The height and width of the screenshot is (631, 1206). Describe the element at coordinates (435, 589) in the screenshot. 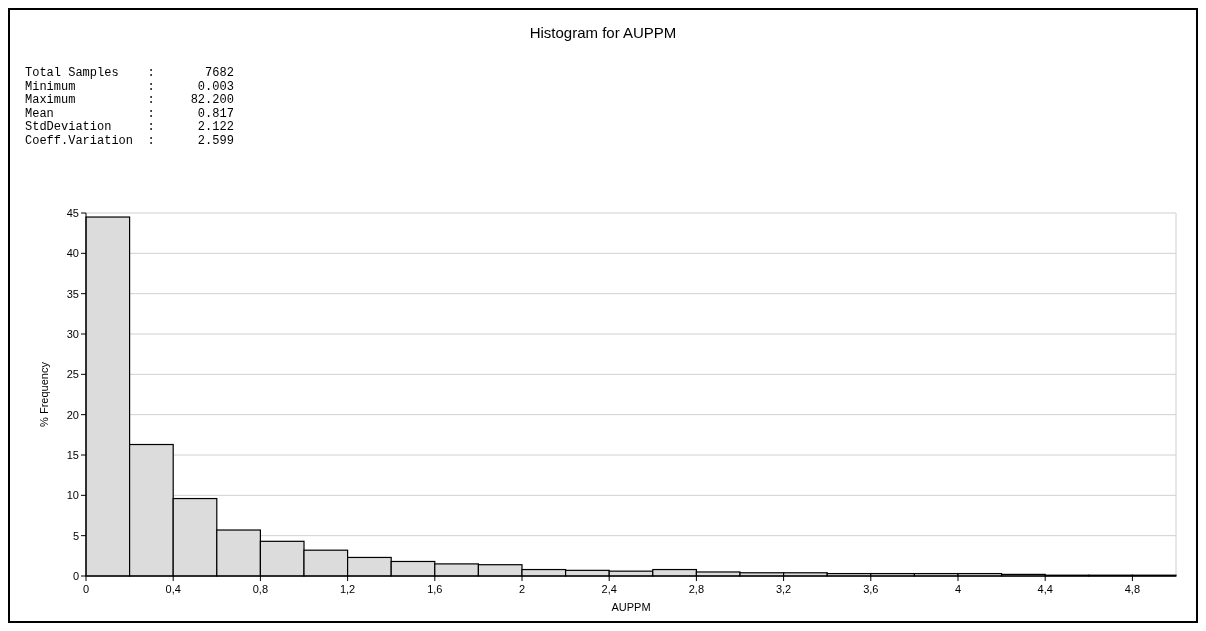

I see `x-tick-label: 1,6` at that location.